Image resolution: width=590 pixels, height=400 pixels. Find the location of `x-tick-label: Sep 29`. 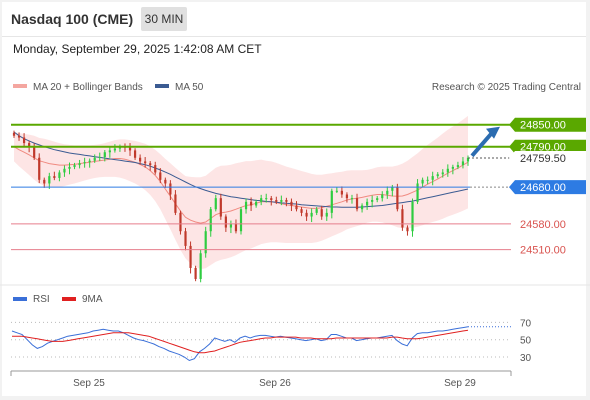

x-tick-label: Sep 29 is located at coordinates (460, 383).